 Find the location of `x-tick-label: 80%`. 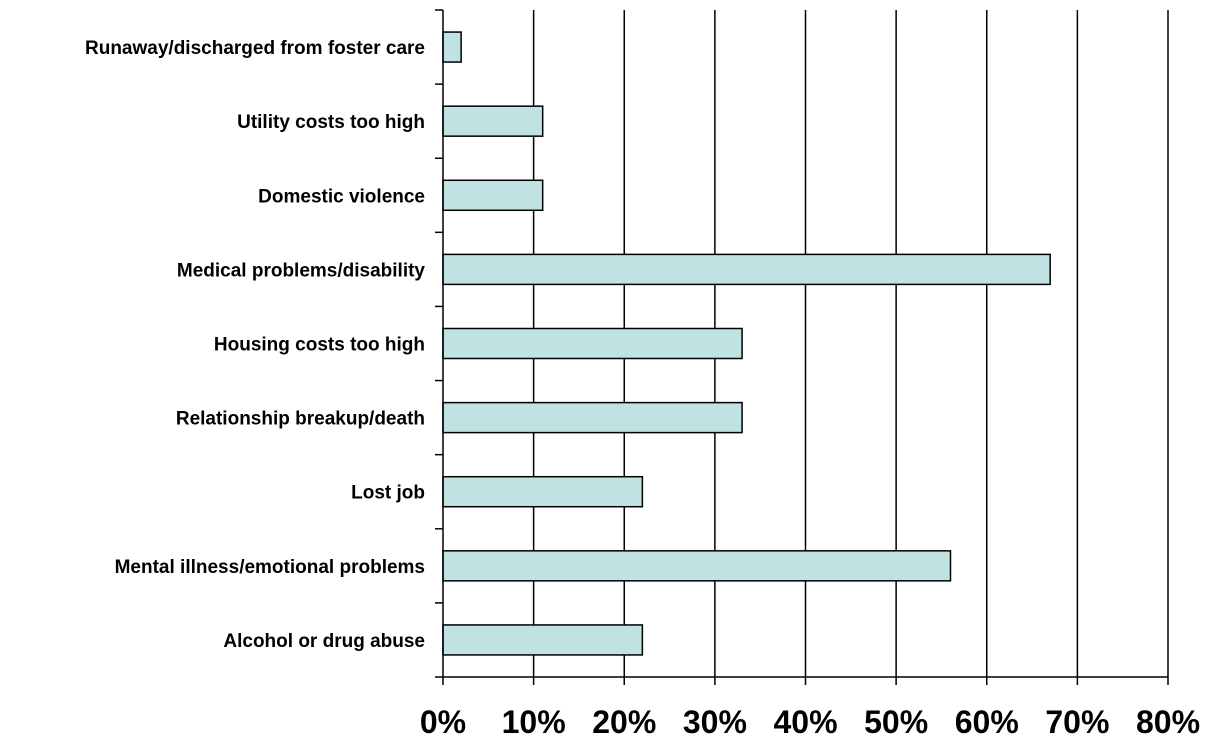

x-tick-label: 80% is located at coordinates (1168, 722).